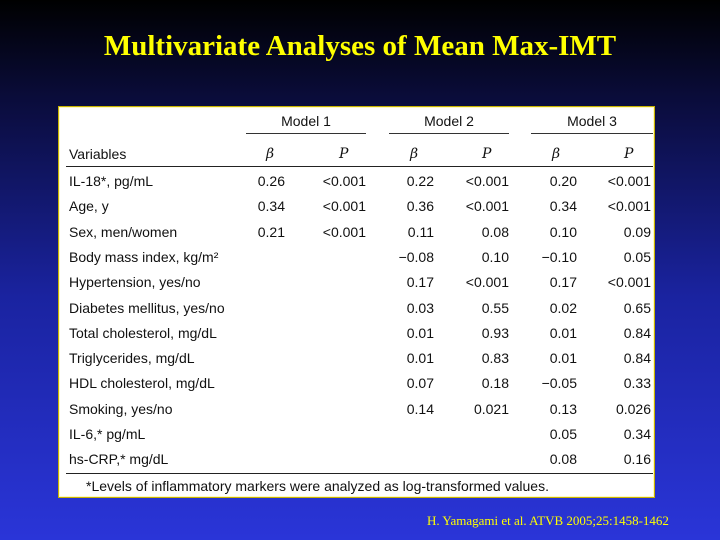 The height and width of the screenshot is (540, 720). What do you see at coordinates (556, 154) in the screenshot?
I see `model-3-beta-header: β` at bounding box center [556, 154].